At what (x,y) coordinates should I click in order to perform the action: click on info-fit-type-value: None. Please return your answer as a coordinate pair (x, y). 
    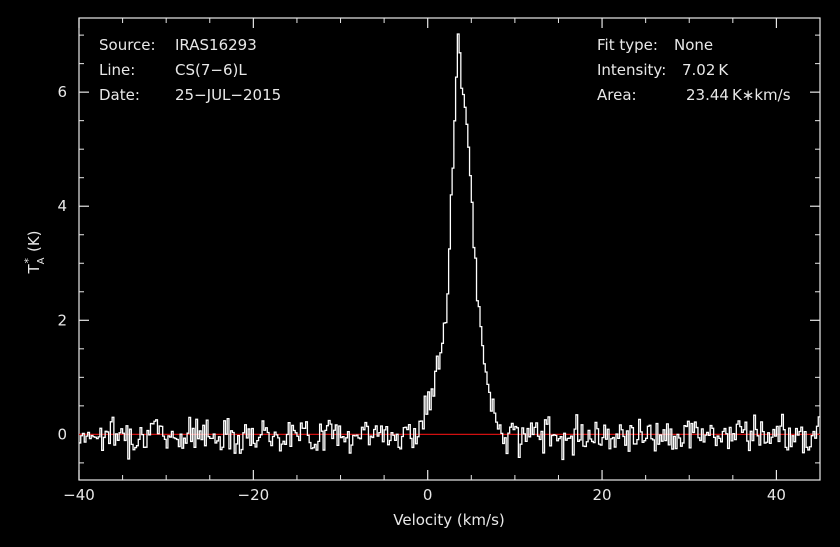
    Looking at the image, I should click on (693, 45).